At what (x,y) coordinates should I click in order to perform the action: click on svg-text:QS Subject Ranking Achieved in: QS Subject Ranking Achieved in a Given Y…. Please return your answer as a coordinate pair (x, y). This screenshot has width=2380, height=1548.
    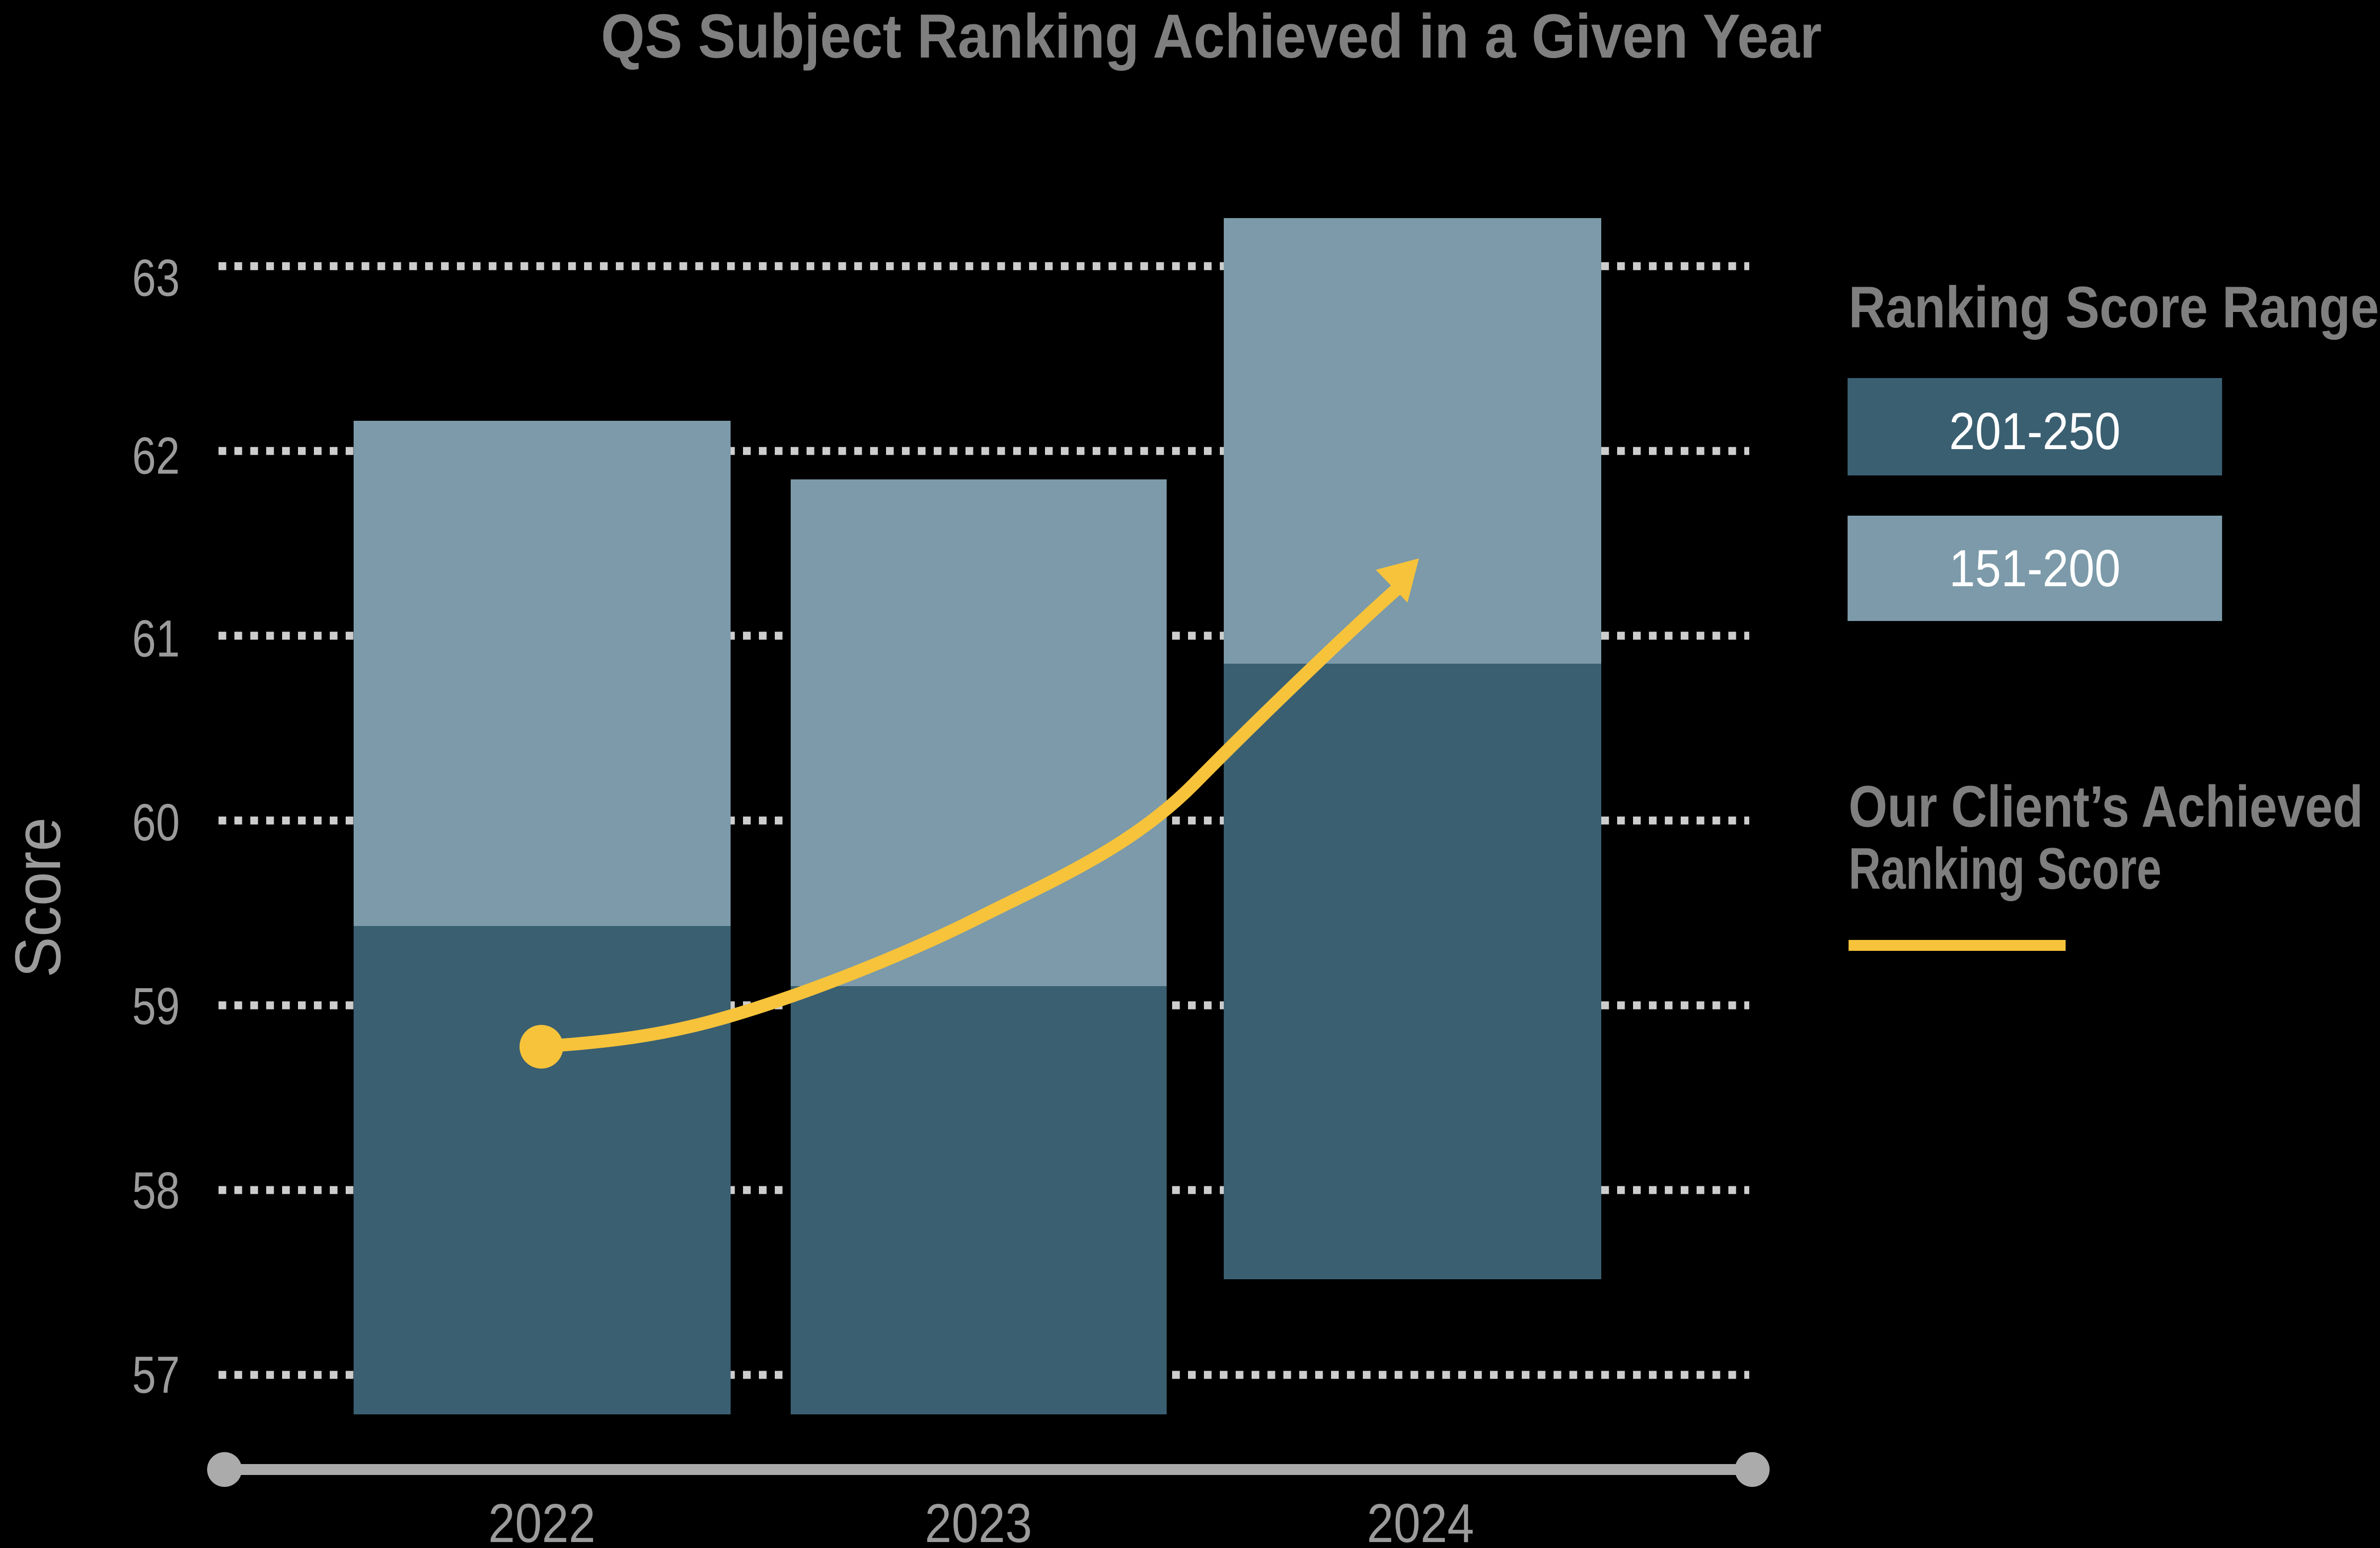
    Looking at the image, I should click on (1211, 36).